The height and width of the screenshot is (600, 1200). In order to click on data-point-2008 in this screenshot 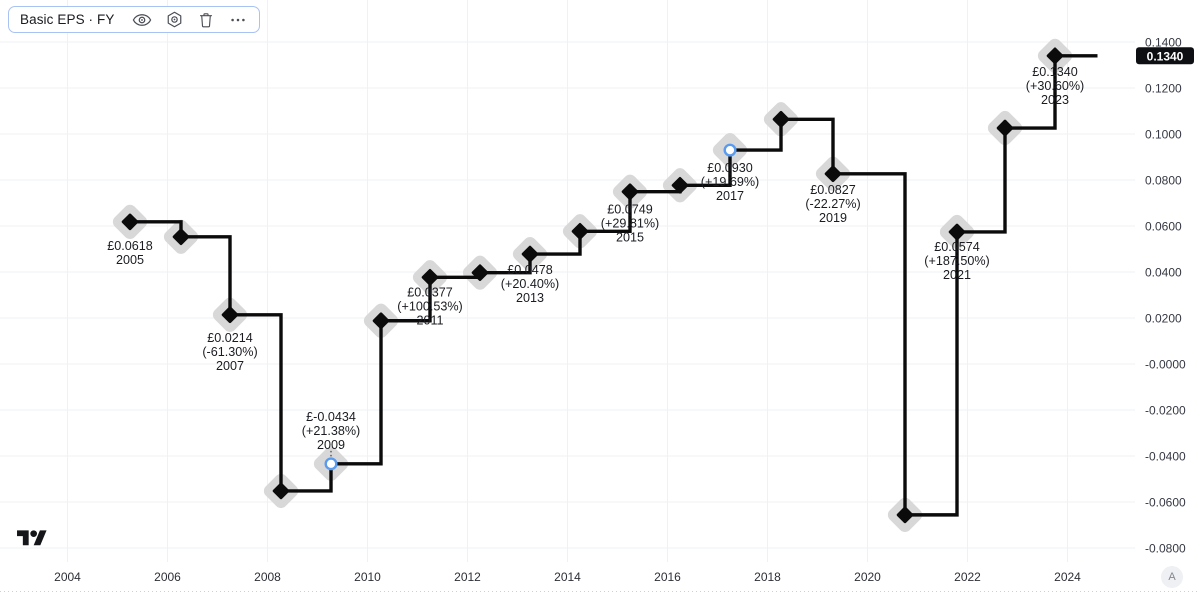, I will do `click(281, 491)`.